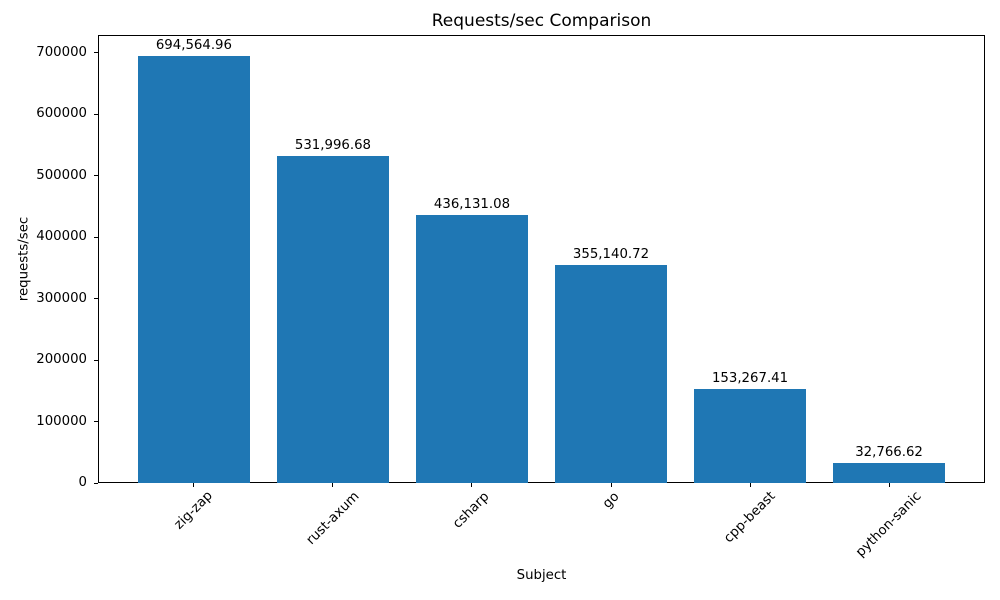  What do you see at coordinates (61, 360) in the screenshot?
I see `y-tick-label: 200000` at bounding box center [61, 360].